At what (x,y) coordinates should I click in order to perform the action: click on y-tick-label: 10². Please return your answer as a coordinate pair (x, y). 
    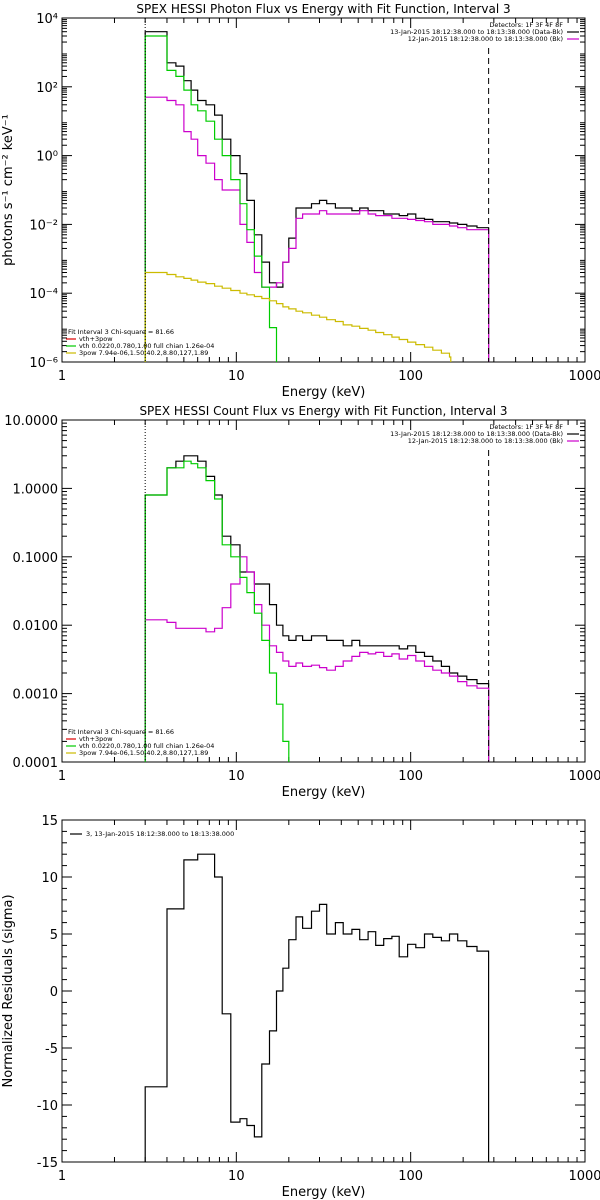
    Looking at the image, I should click on (47, 88).